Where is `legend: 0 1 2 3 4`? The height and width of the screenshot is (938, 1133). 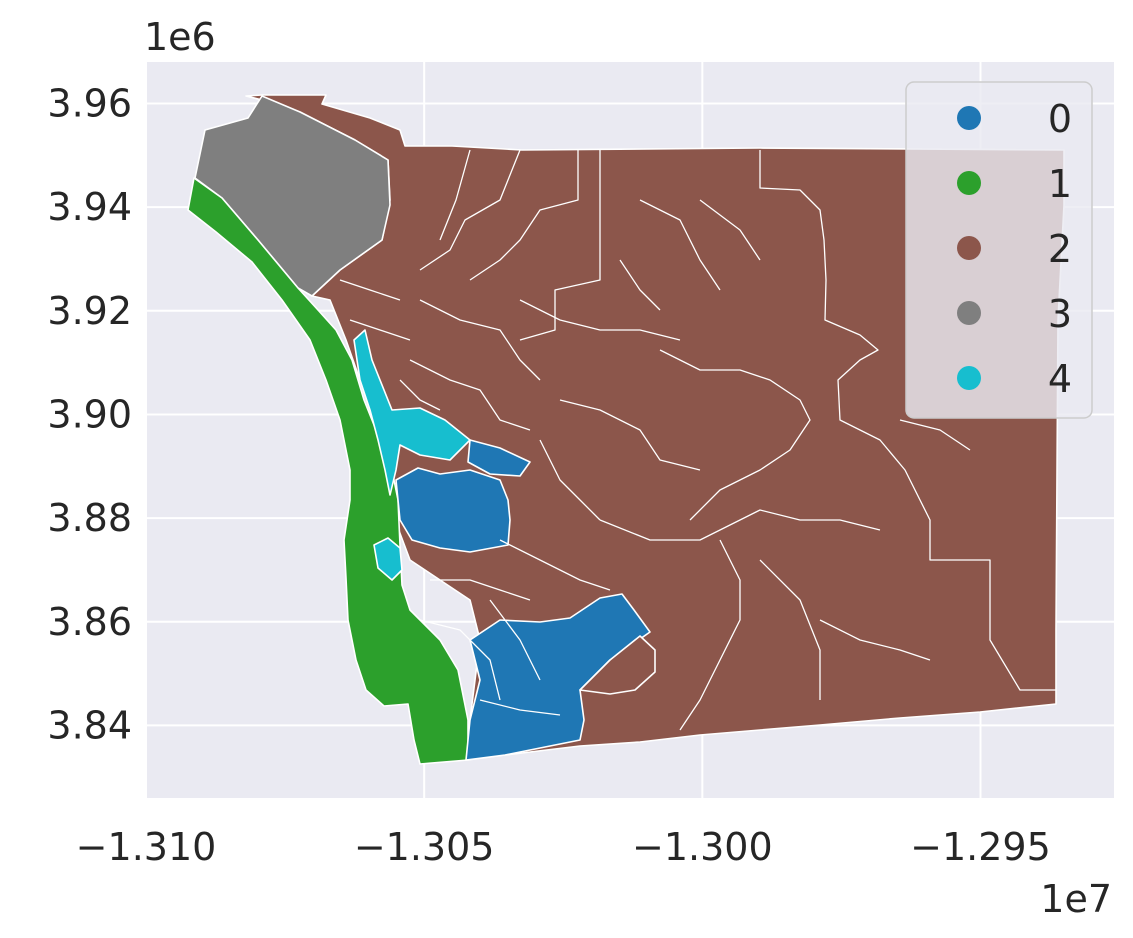 legend: 0 1 2 3 4 is located at coordinates (999, 250).